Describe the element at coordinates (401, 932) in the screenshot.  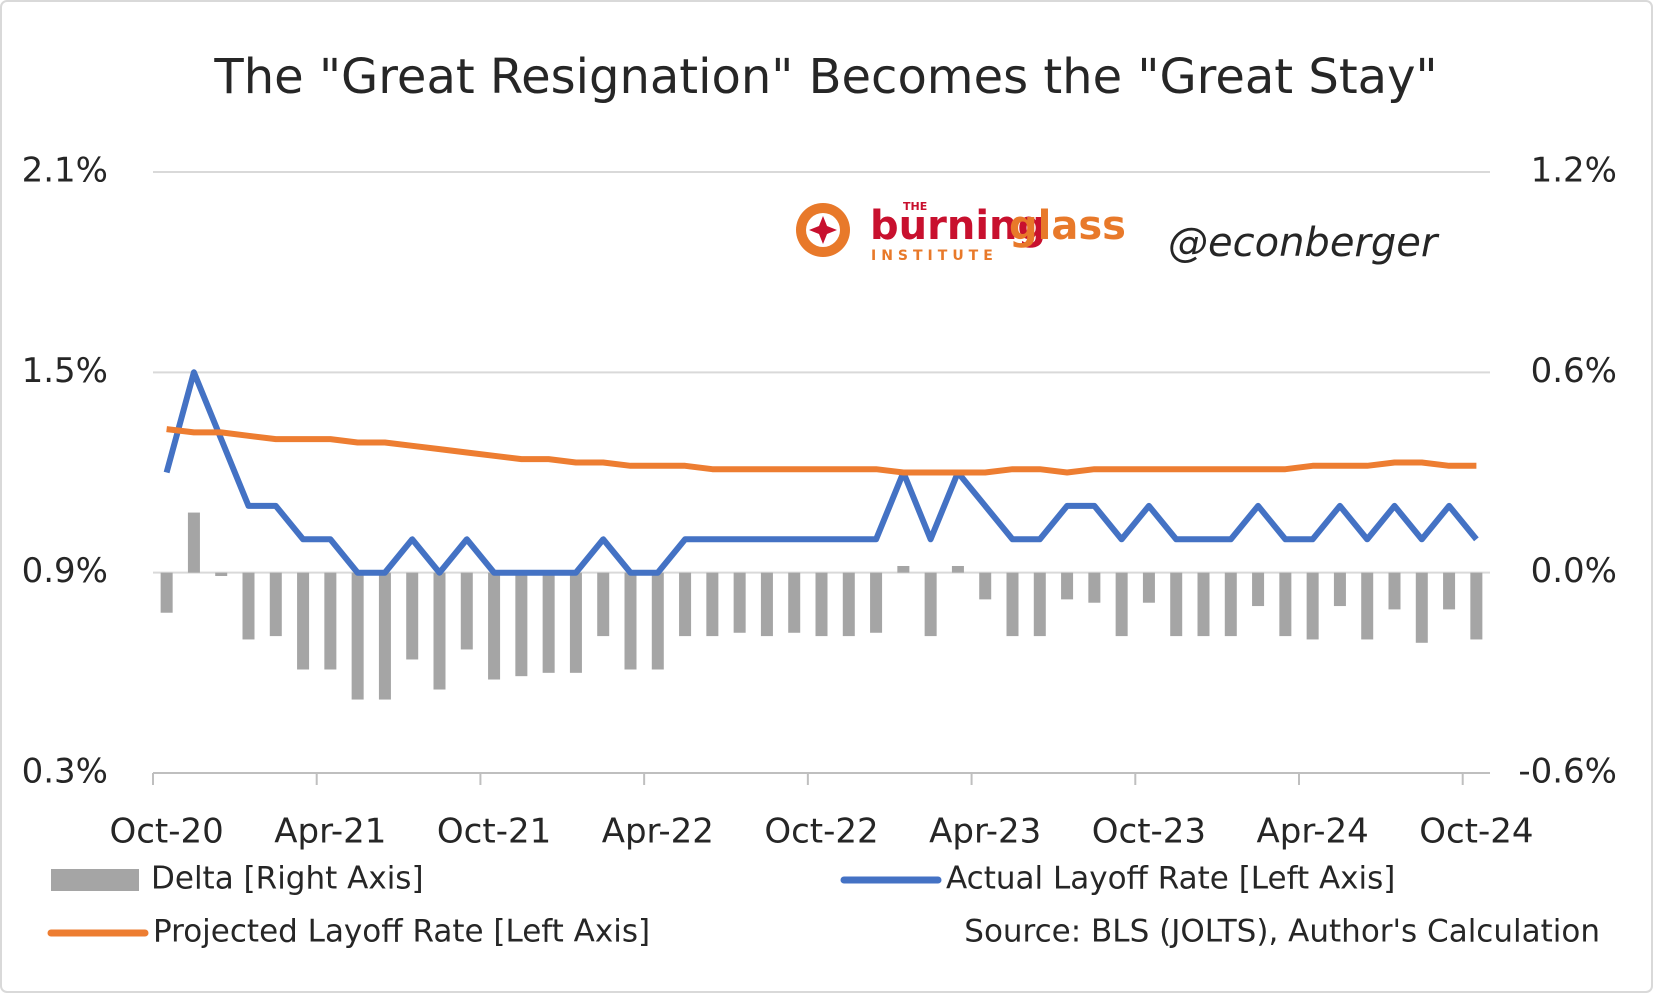
I see `legend-label: Projected Layoff Rate [Left Axis]` at that location.